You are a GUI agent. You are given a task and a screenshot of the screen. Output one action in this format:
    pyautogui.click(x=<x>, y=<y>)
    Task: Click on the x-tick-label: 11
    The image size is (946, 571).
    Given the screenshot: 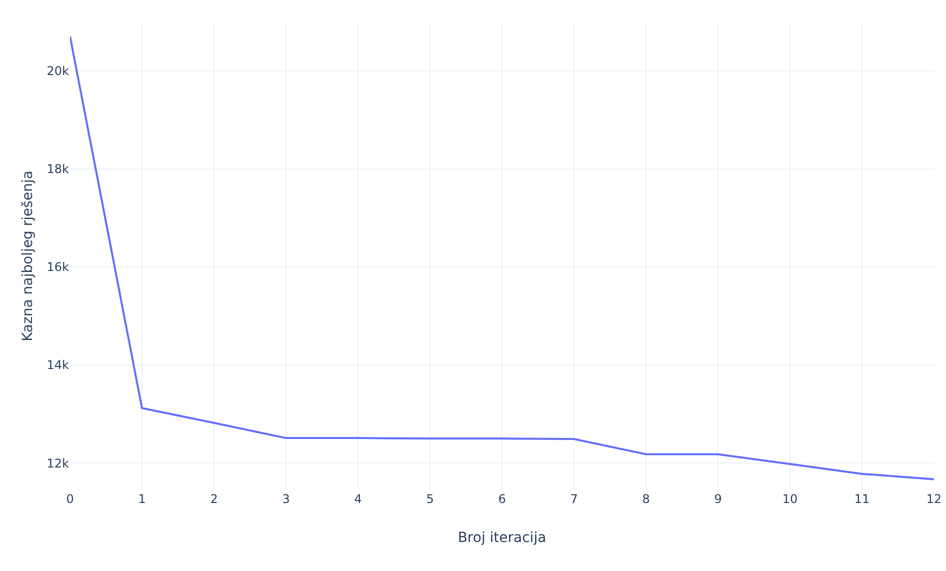 What is the action you would take?
    pyautogui.click(x=862, y=499)
    